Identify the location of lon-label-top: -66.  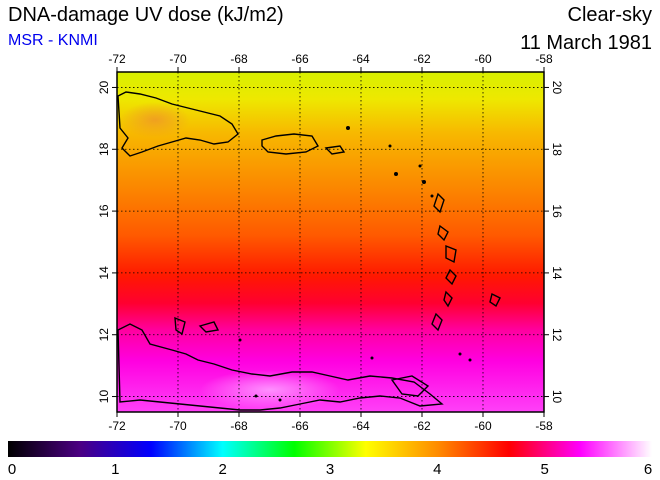
(300, 59).